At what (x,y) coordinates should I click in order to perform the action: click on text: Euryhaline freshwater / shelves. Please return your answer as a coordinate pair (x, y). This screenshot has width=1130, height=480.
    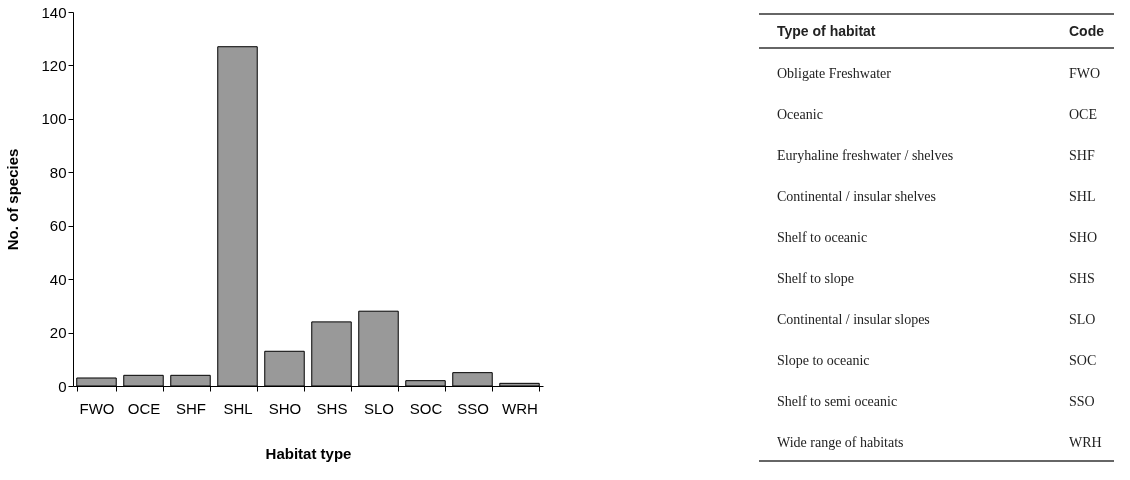
    Looking at the image, I should click on (865, 155).